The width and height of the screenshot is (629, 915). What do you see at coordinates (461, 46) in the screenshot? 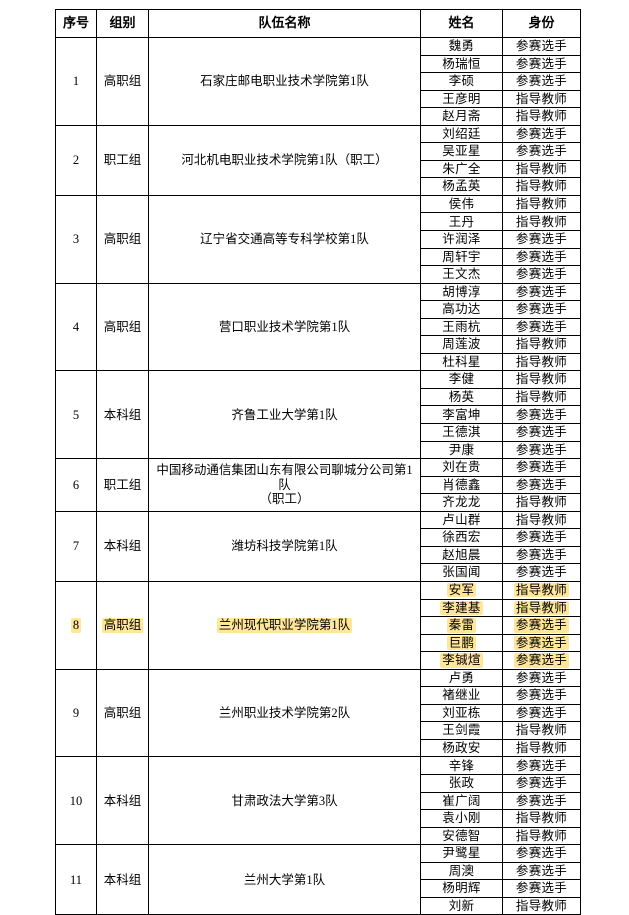
I see `cell-member-name: 魏勇` at bounding box center [461, 46].